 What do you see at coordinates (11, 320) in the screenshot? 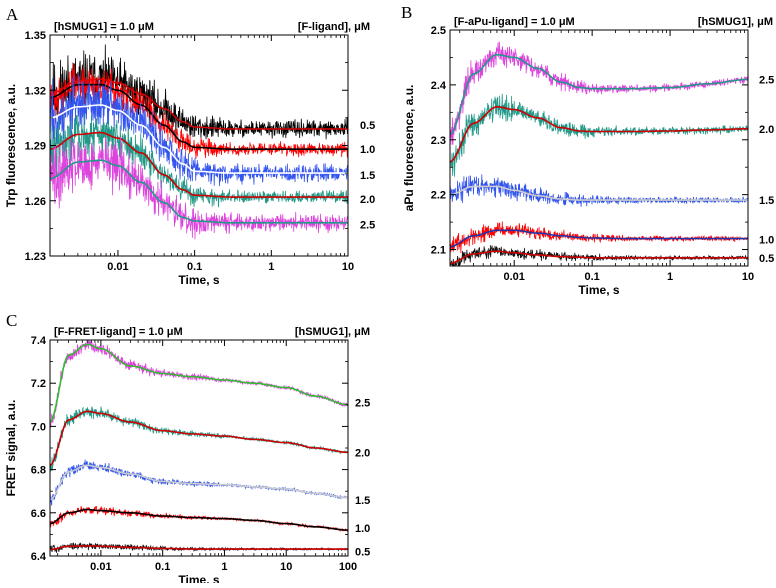
I see `panel-letter: C` at bounding box center [11, 320].